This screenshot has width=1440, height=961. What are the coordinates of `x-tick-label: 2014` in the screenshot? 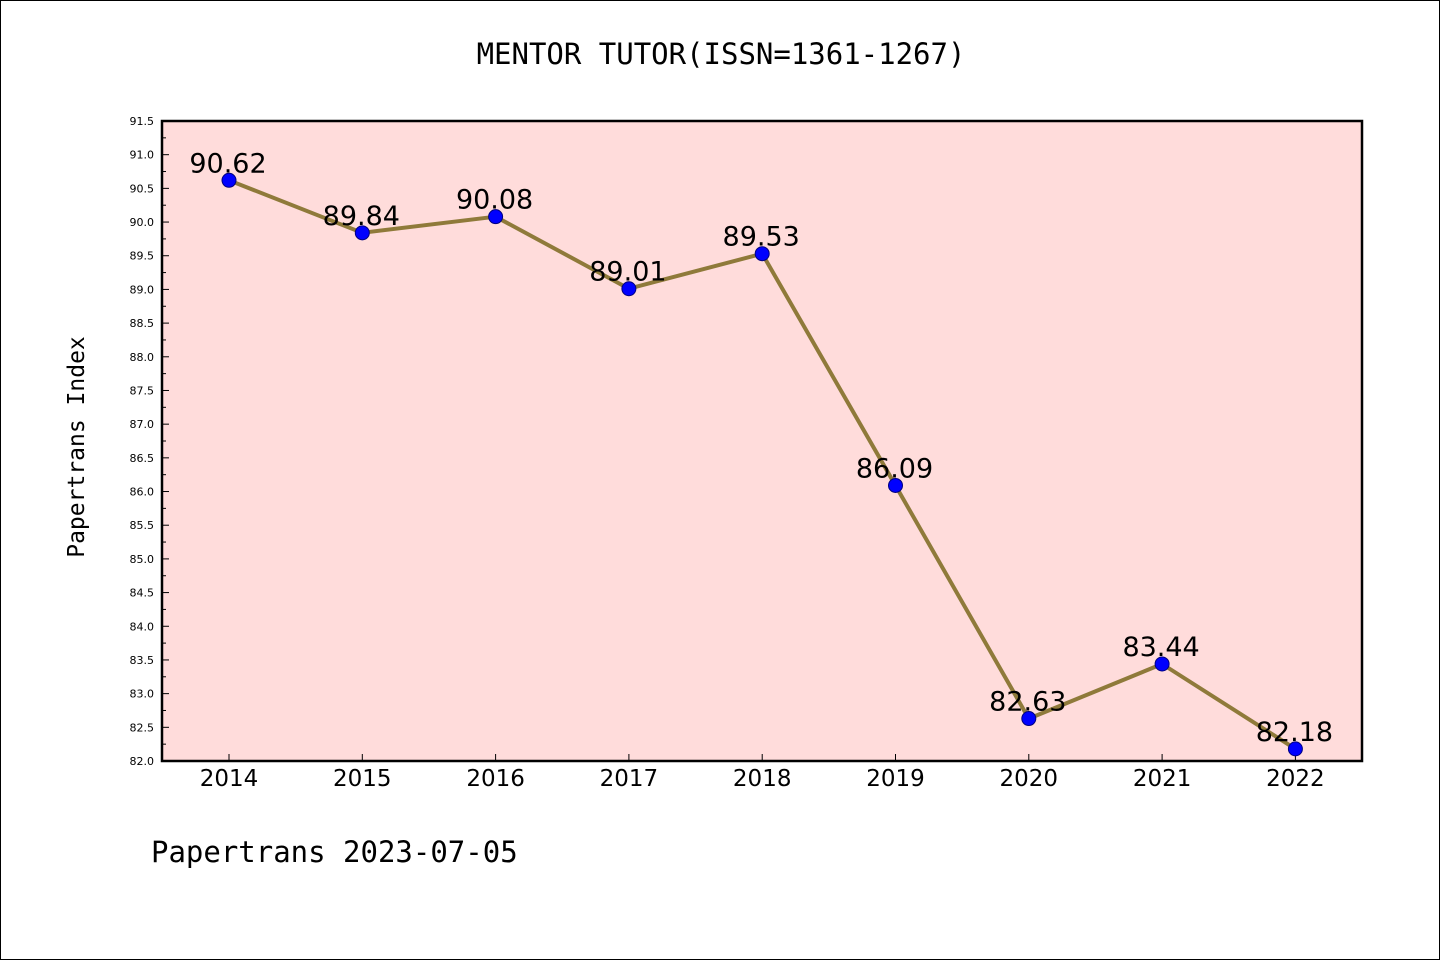 It's located at (229, 779).